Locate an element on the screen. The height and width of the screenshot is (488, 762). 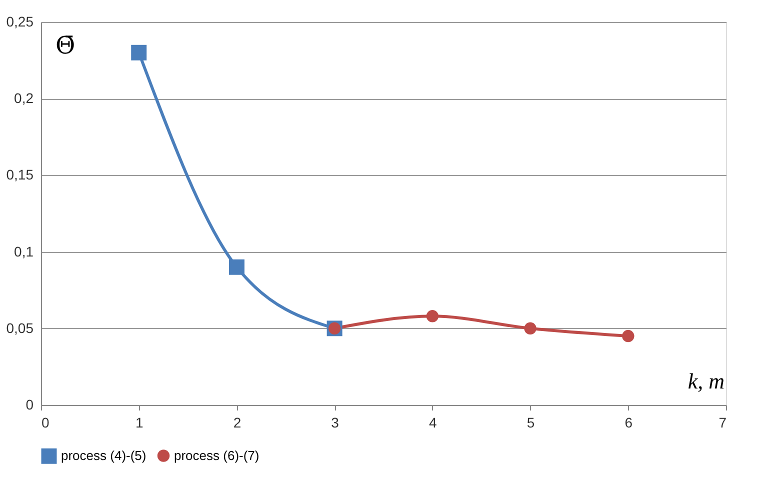
x-tick-label: 0 is located at coordinates (46, 422).